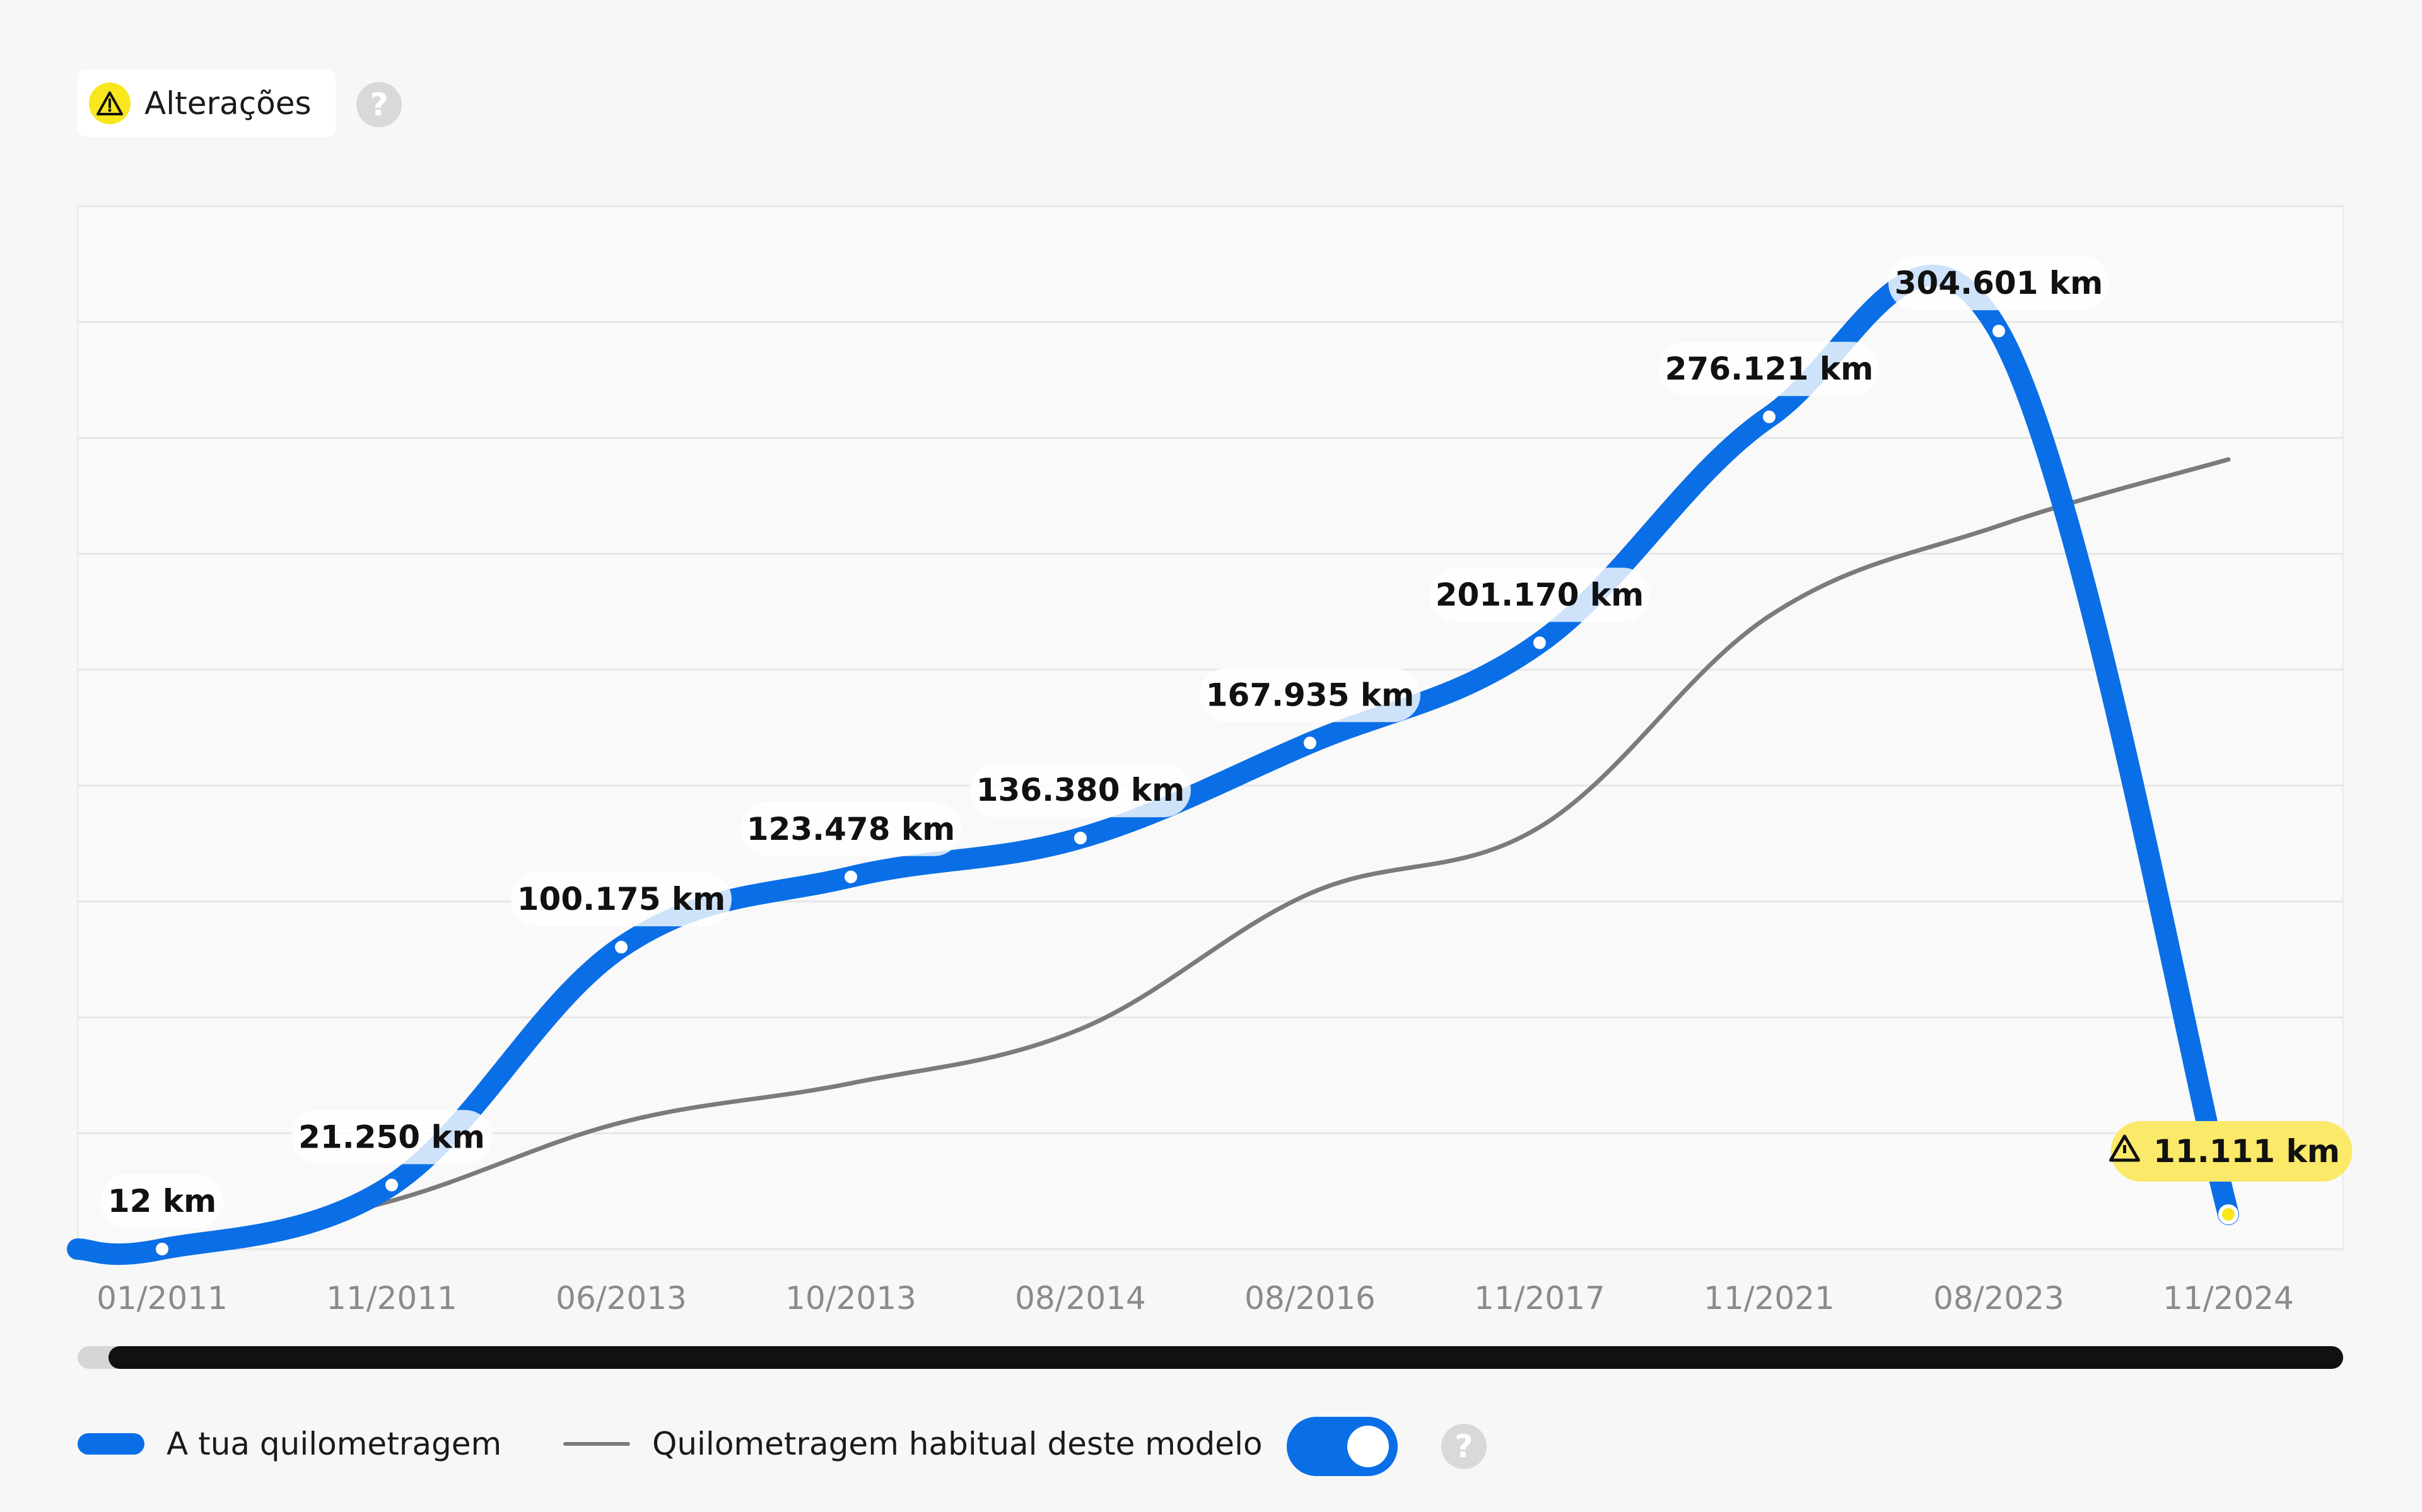 The width and height of the screenshot is (2422, 1512). I want to click on x-tick-label: 08/2023, so click(1998, 1299).